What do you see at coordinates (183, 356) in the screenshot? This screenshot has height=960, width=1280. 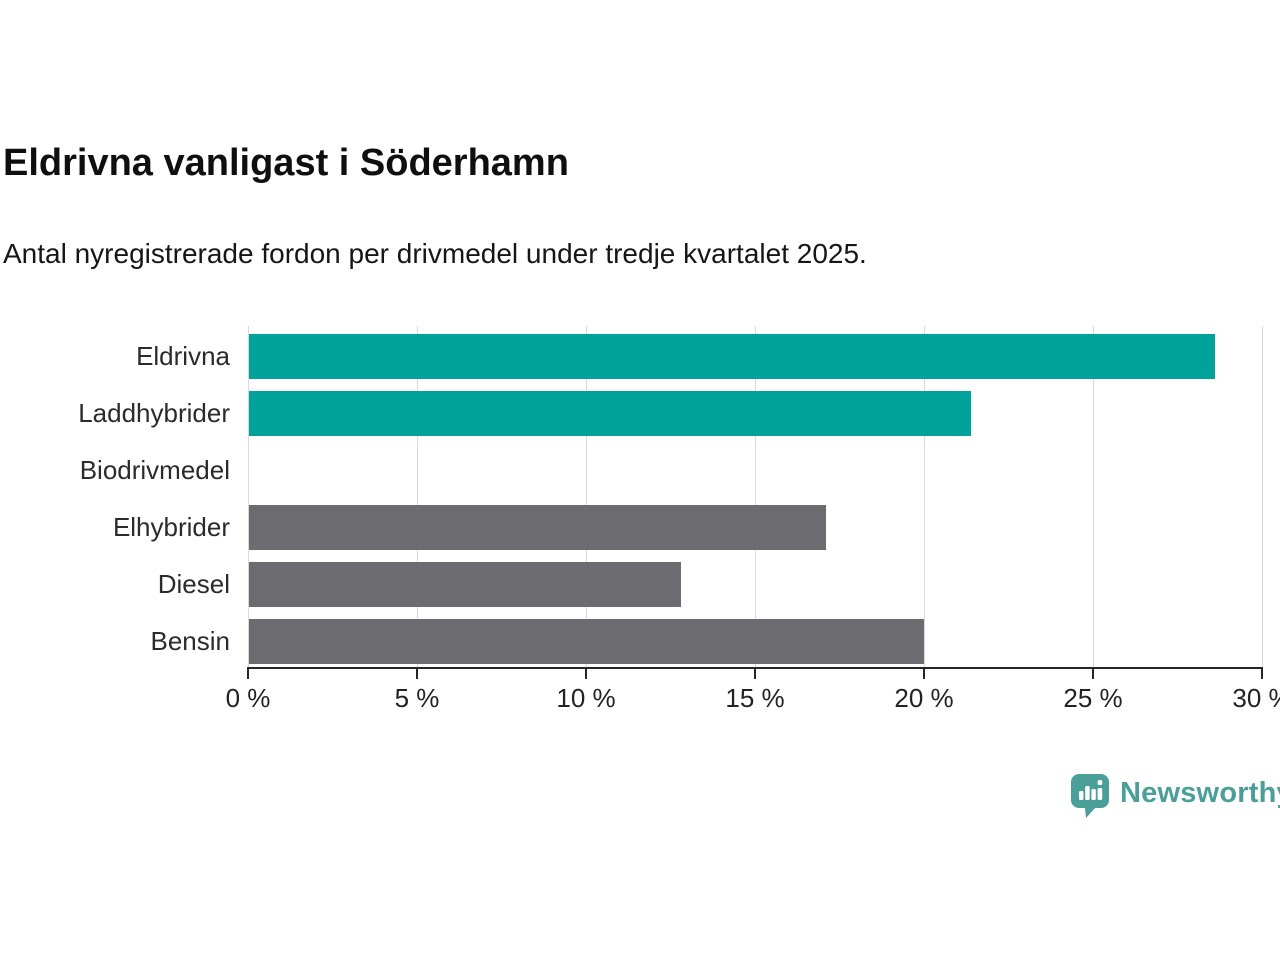 I see `category-label-eldrivna: Eldrivna` at bounding box center [183, 356].